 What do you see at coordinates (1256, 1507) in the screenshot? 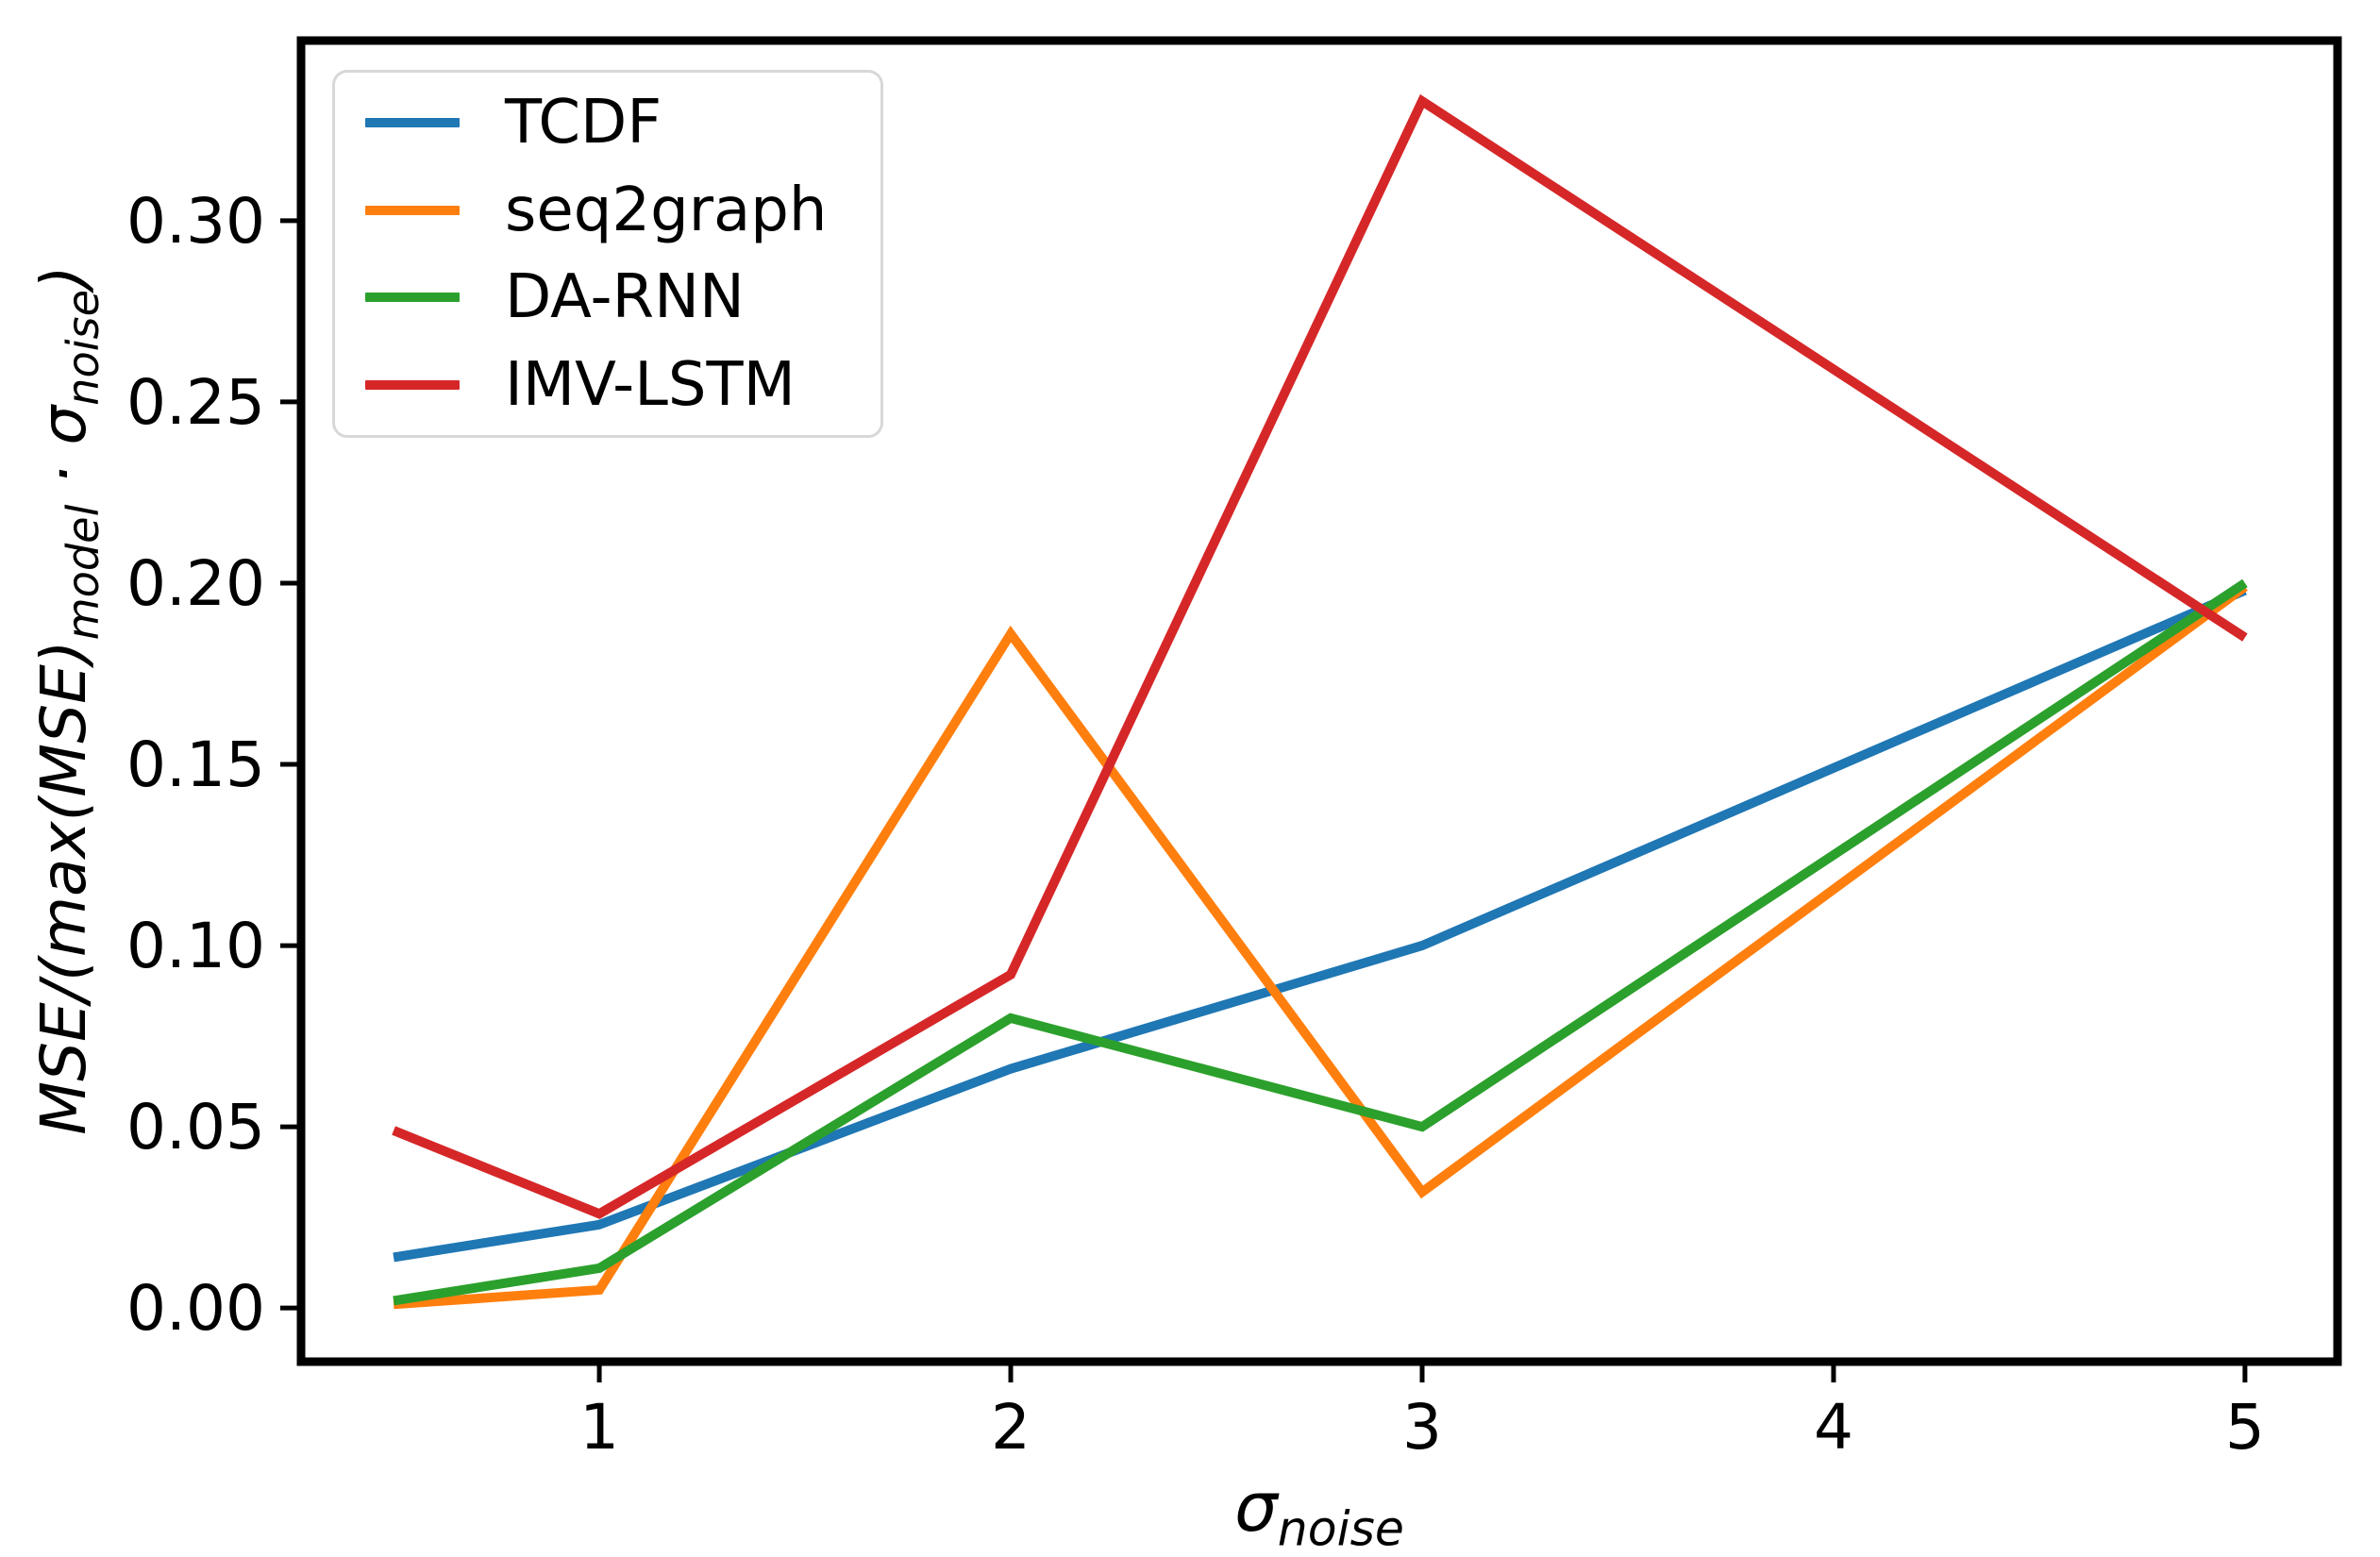
I see `x-axis-label-sigma: σ` at bounding box center [1256, 1507].